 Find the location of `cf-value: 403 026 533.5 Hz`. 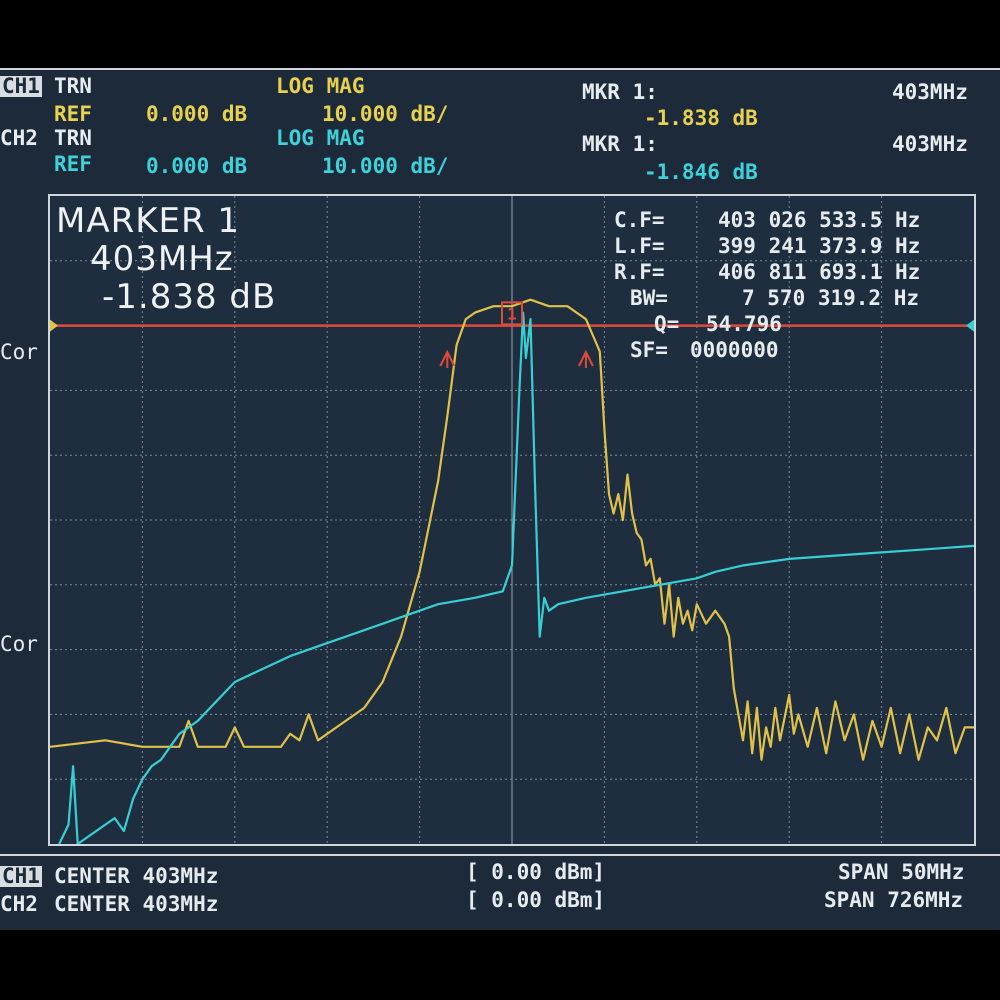

cf-value: 403 026 533.5 Hz is located at coordinates (819, 220).